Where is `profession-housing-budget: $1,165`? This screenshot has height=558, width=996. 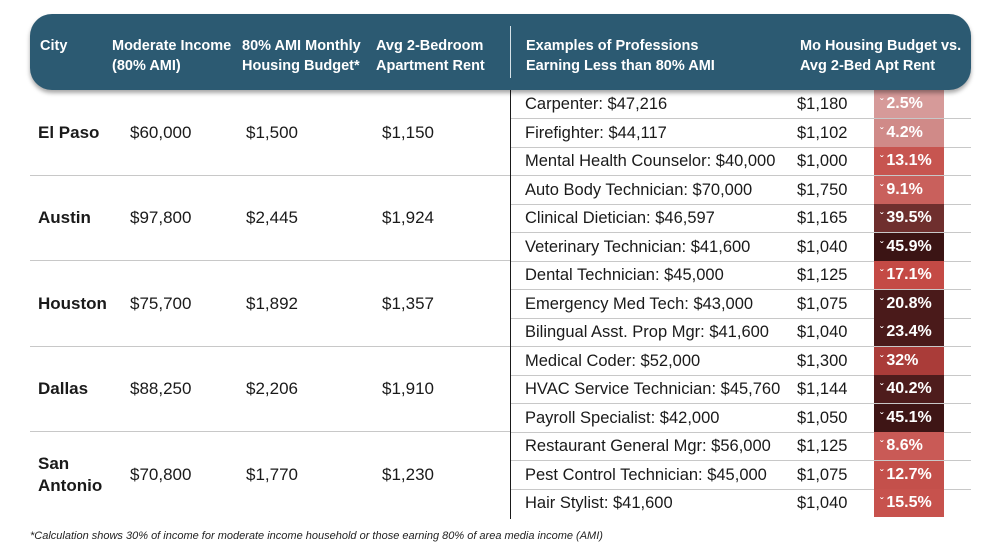
profession-housing-budget: $1,165 is located at coordinates (822, 218).